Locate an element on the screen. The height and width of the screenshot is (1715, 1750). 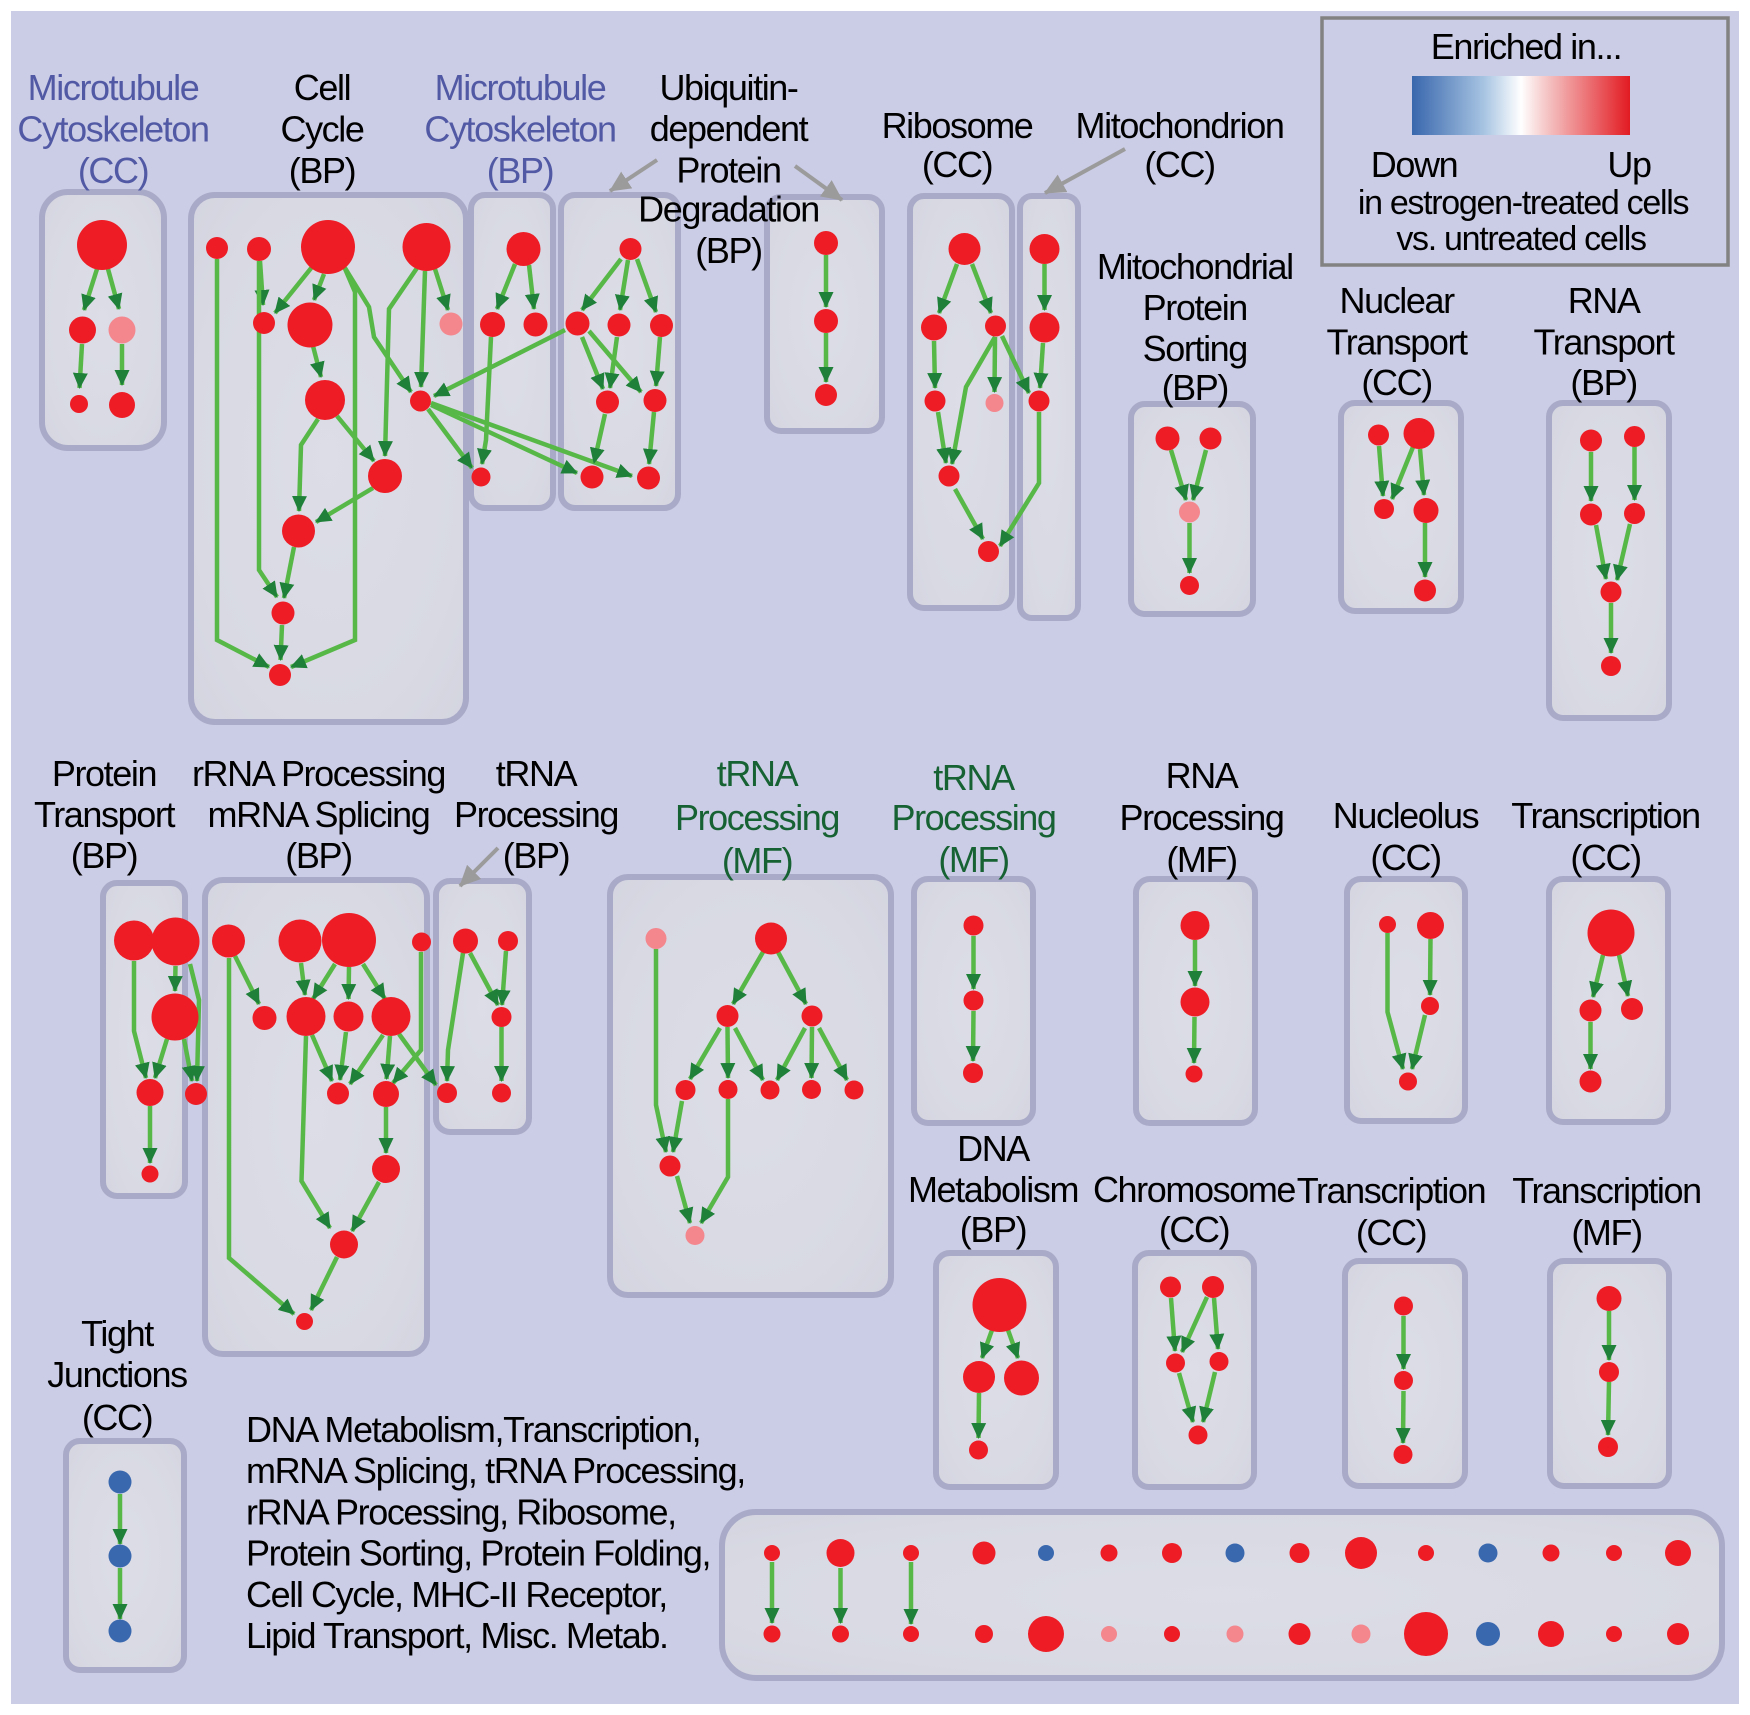
svg-text: DNA is located at coordinates (993, 1148).